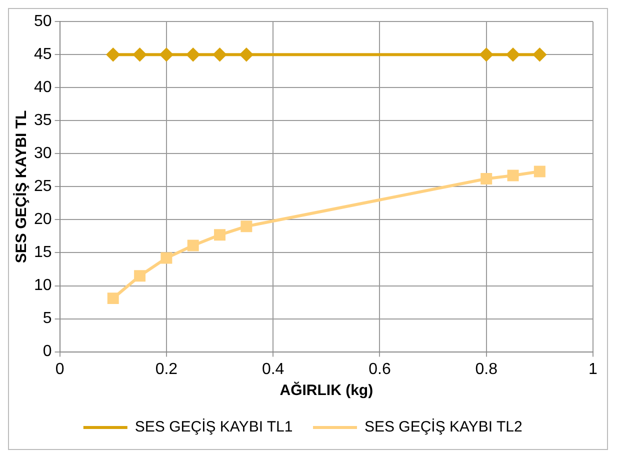 This screenshot has height=459, width=617. Describe the element at coordinates (43, 55) in the screenshot. I see `y-tick-label: 45` at that location.